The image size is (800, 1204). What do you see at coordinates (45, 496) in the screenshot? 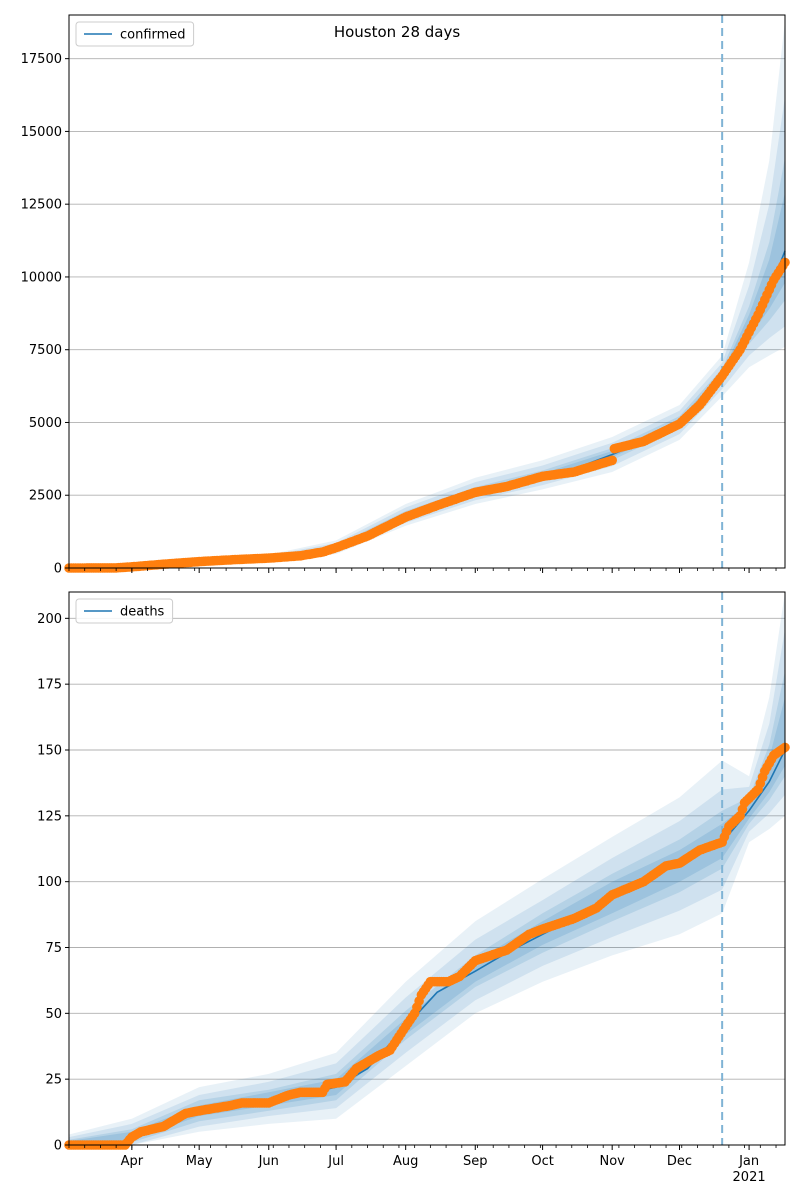
I see `y-tick-label: 2500` at bounding box center [45, 496].